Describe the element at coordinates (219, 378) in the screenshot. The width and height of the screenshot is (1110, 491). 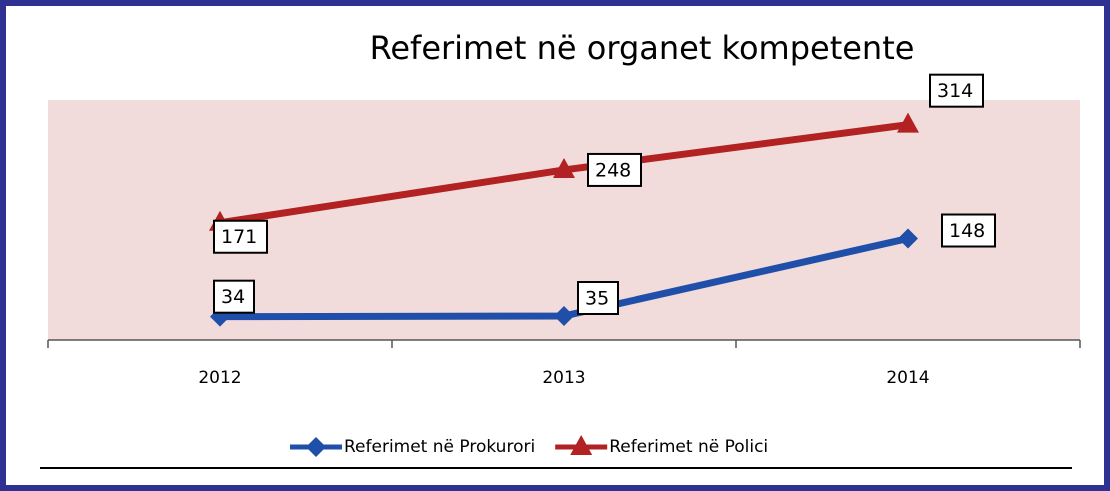
I see `x-tick-label: 2012` at that location.